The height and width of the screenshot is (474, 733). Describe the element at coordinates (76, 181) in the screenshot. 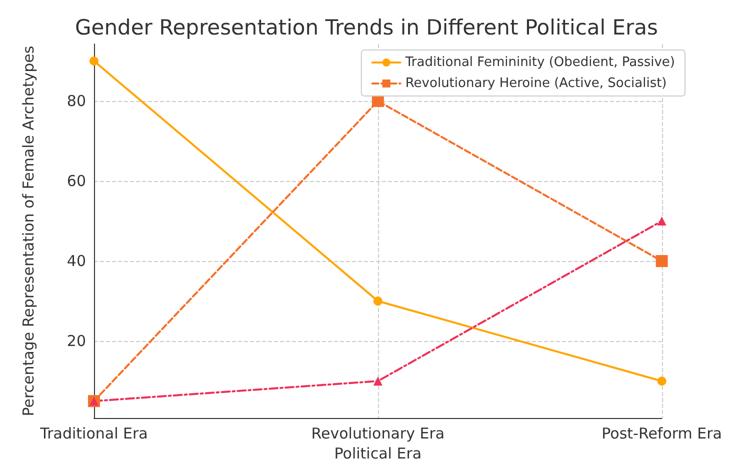

I see `y-tick-label: 60` at that location.